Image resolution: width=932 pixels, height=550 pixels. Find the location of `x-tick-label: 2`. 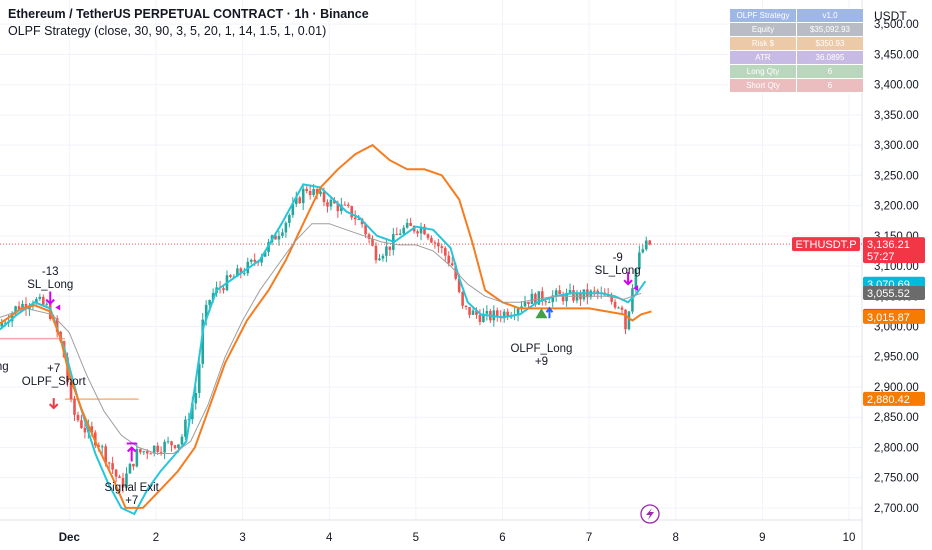

x-tick-label: 2 is located at coordinates (156, 538).